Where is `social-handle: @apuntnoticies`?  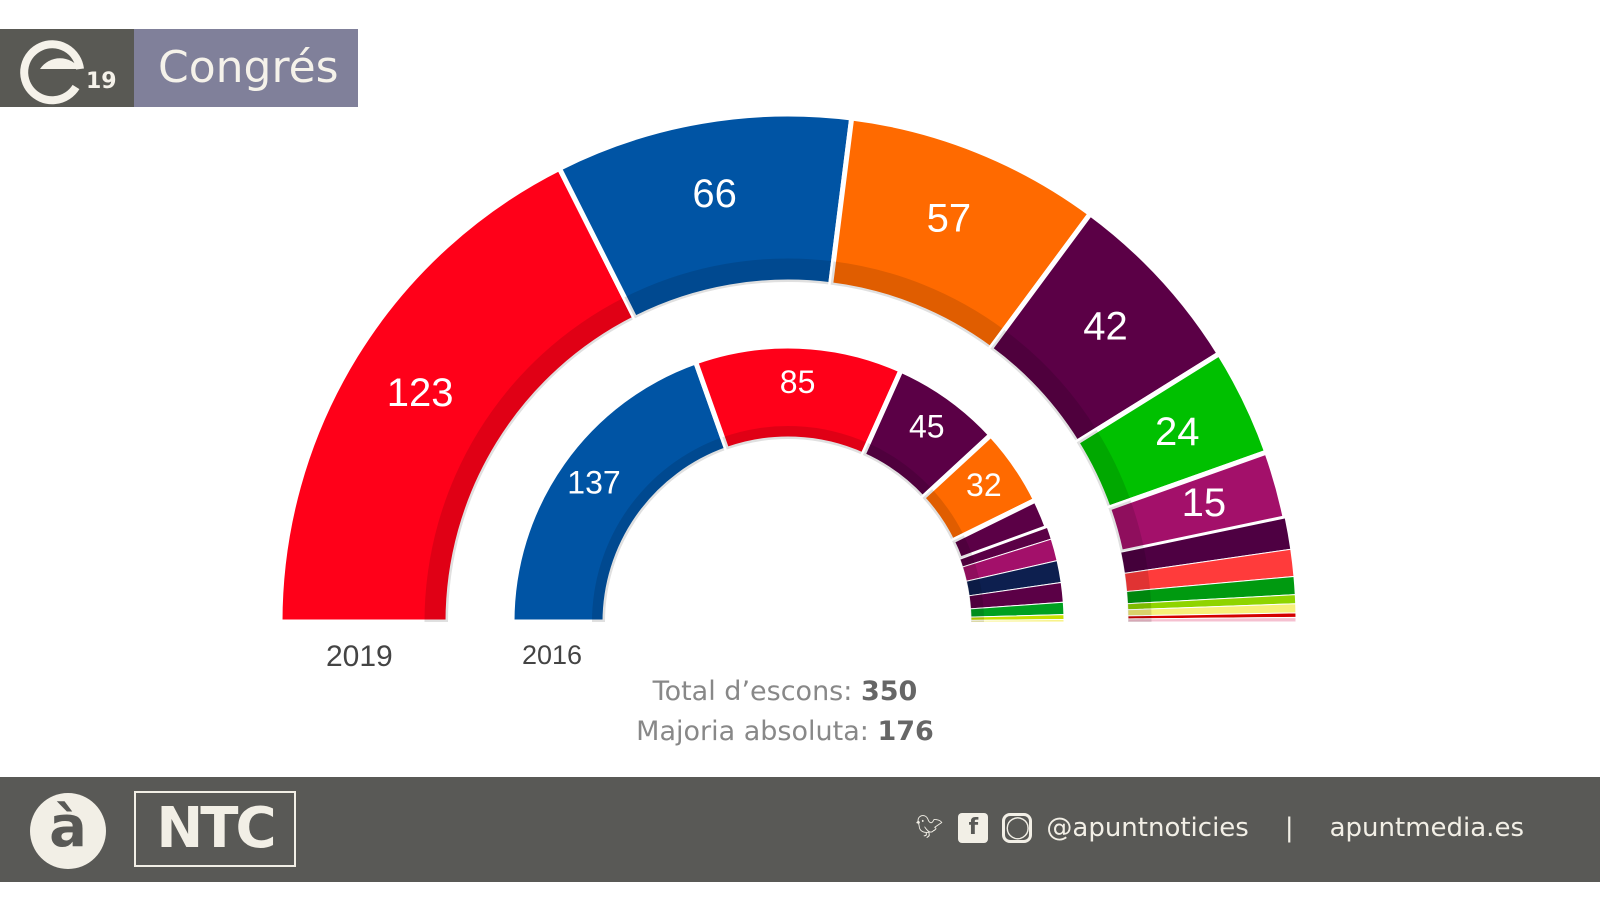 social-handle: @apuntnoticies is located at coordinates (1147, 828).